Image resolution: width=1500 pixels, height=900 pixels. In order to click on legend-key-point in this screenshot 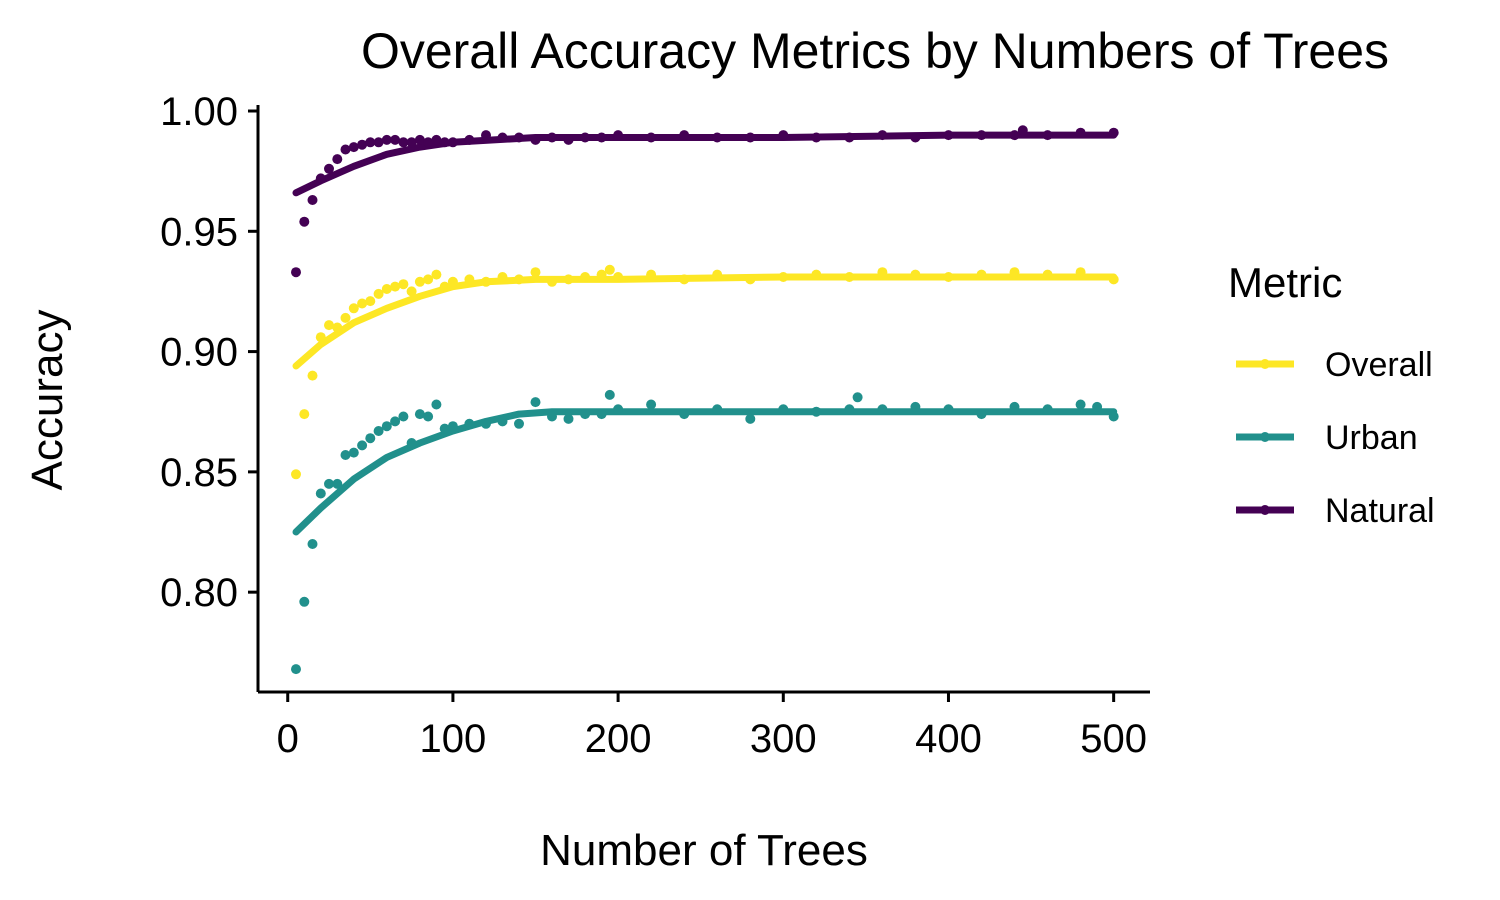, I will do `click(1265, 437)`.